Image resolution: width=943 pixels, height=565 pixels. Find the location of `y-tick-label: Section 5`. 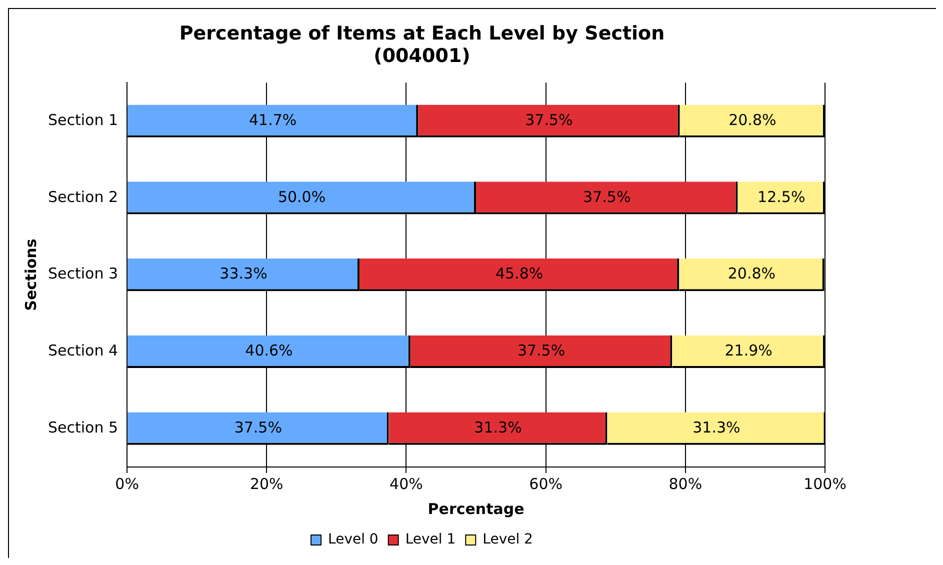

y-tick-label: Section 5 is located at coordinates (83, 427).